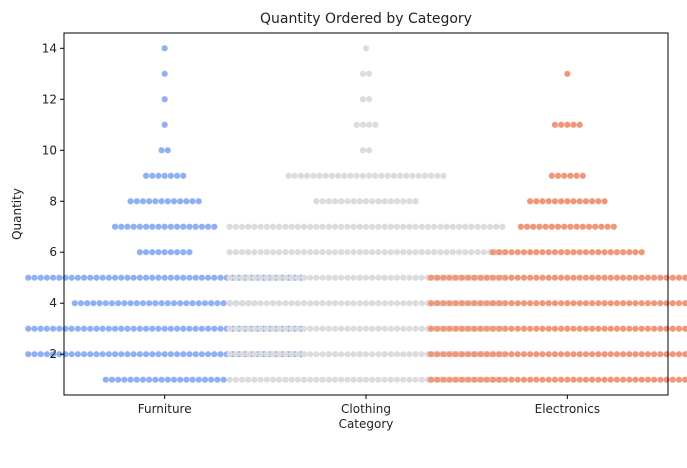  What do you see at coordinates (49, 48) in the screenshot?
I see `y-tick-label: 14` at bounding box center [49, 48].